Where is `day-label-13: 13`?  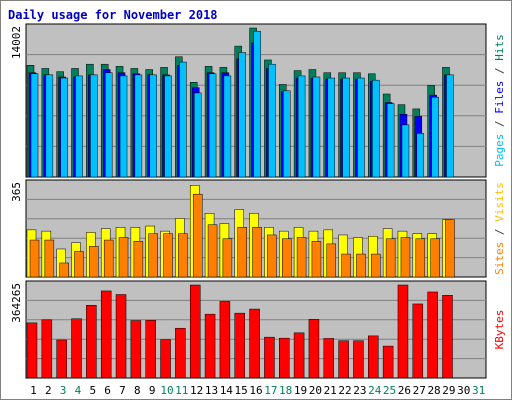 day-label-13: 13 is located at coordinates (211, 390).